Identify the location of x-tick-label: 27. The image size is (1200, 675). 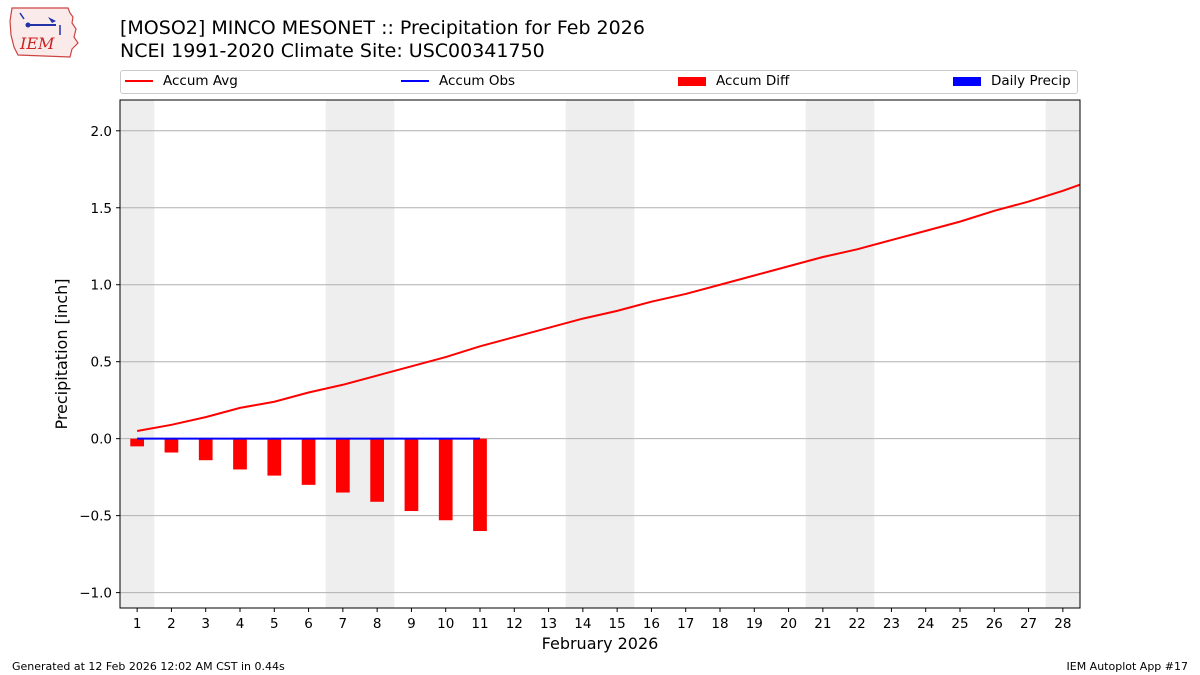
(1028, 624).